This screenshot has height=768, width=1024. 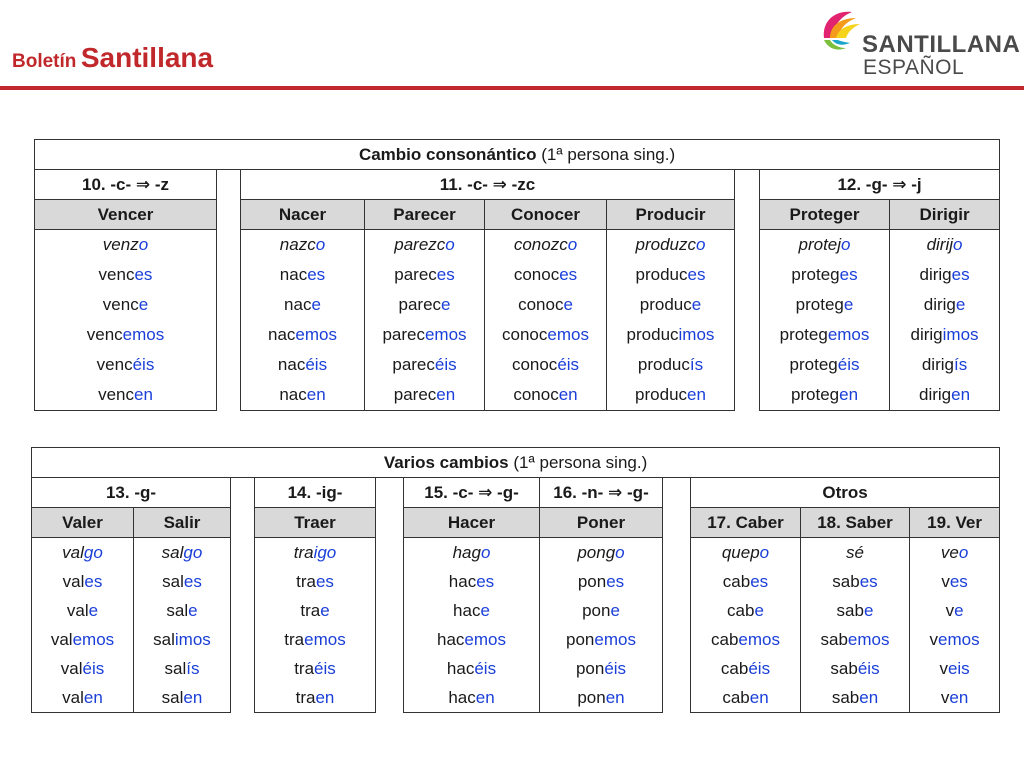 I want to click on conjugation-cell: caben, so click(x=745, y=698).